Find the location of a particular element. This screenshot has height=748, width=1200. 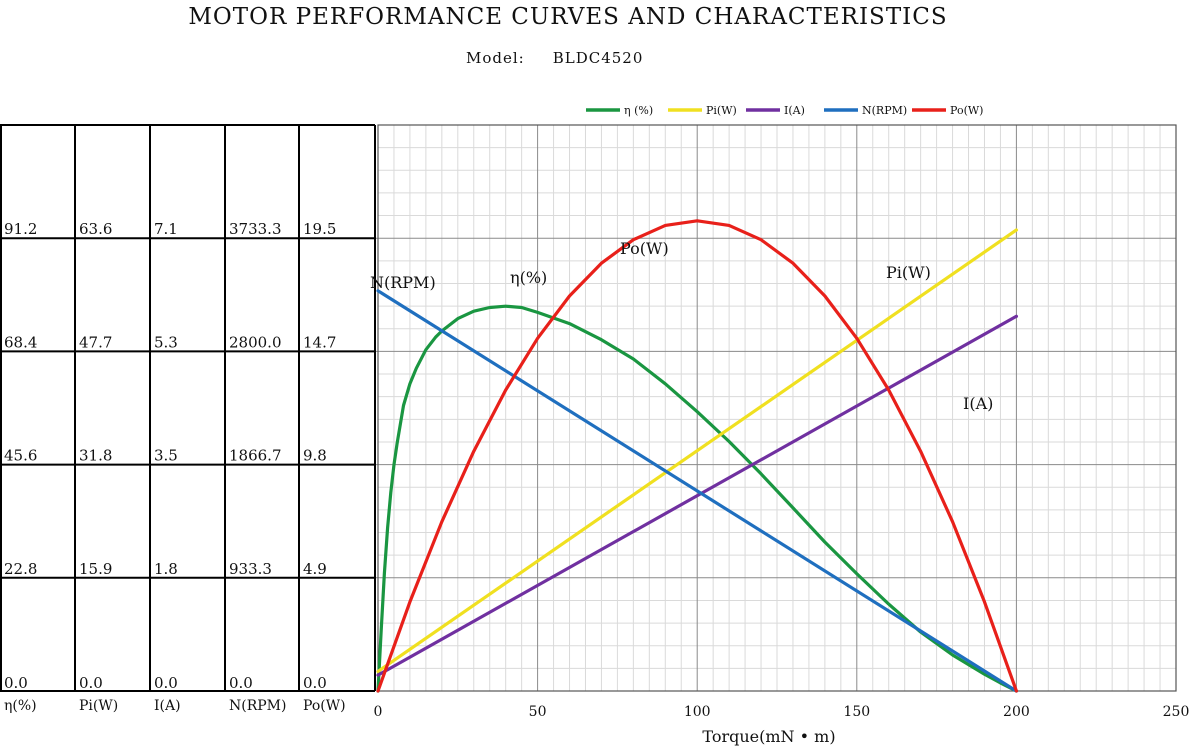

table-value: 68.4 is located at coordinates (20, 342).